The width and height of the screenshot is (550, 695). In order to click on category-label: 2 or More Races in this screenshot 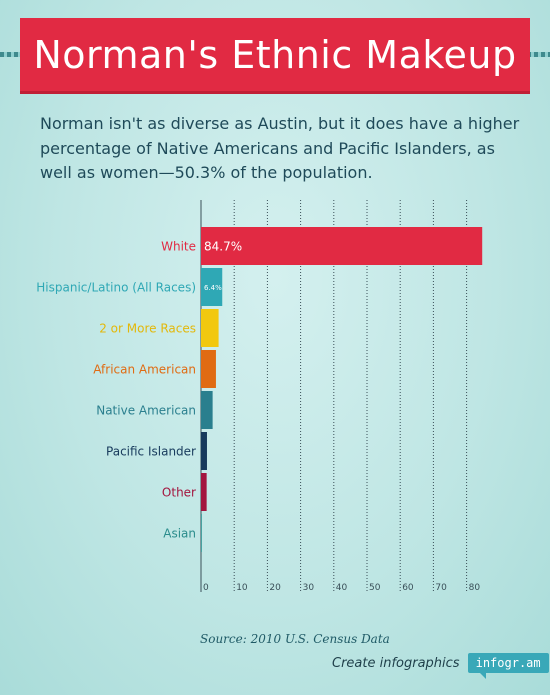, I will do `click(147, 329)`.